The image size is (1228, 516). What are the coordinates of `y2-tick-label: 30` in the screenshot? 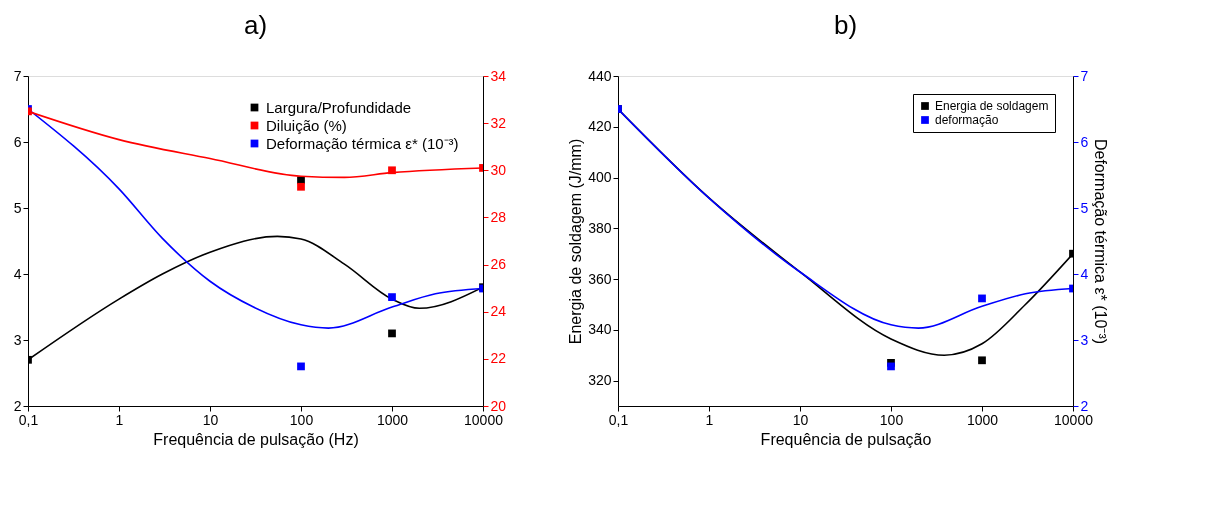 It's located at (498, 169).